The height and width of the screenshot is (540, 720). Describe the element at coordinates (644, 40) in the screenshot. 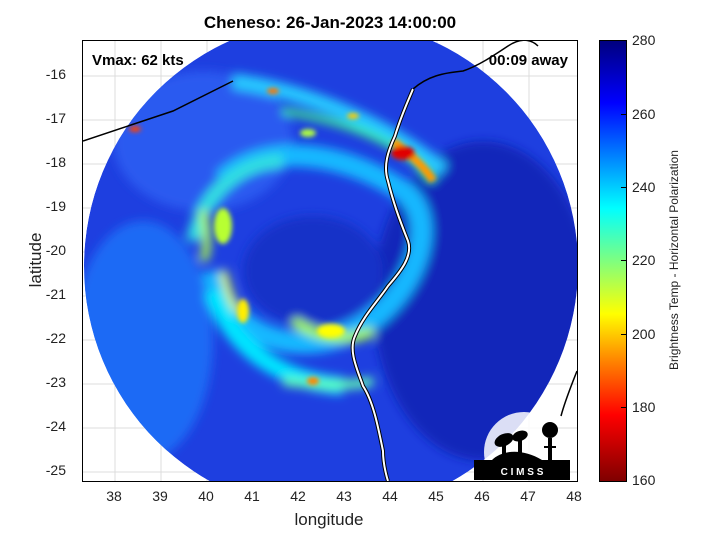

I see `colorbar-tick-label: 280` at that location.